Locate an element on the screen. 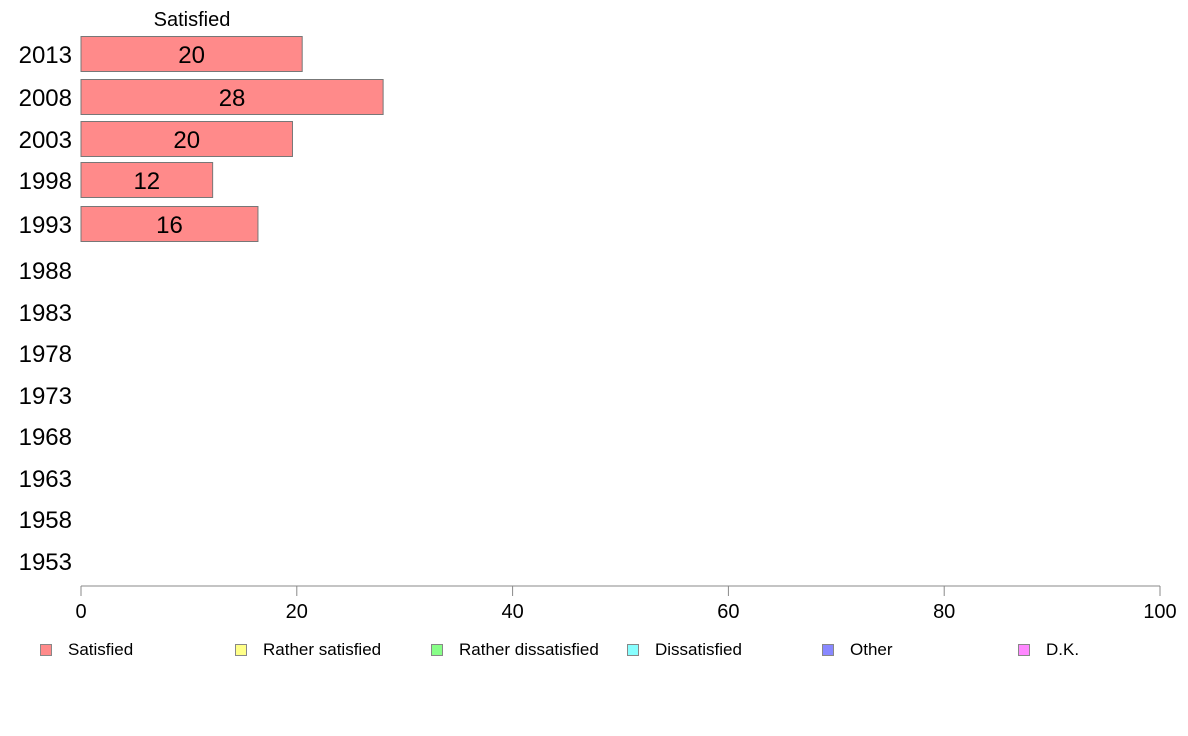  y-tick-label: 1958 is located at coordinates (45, 520).